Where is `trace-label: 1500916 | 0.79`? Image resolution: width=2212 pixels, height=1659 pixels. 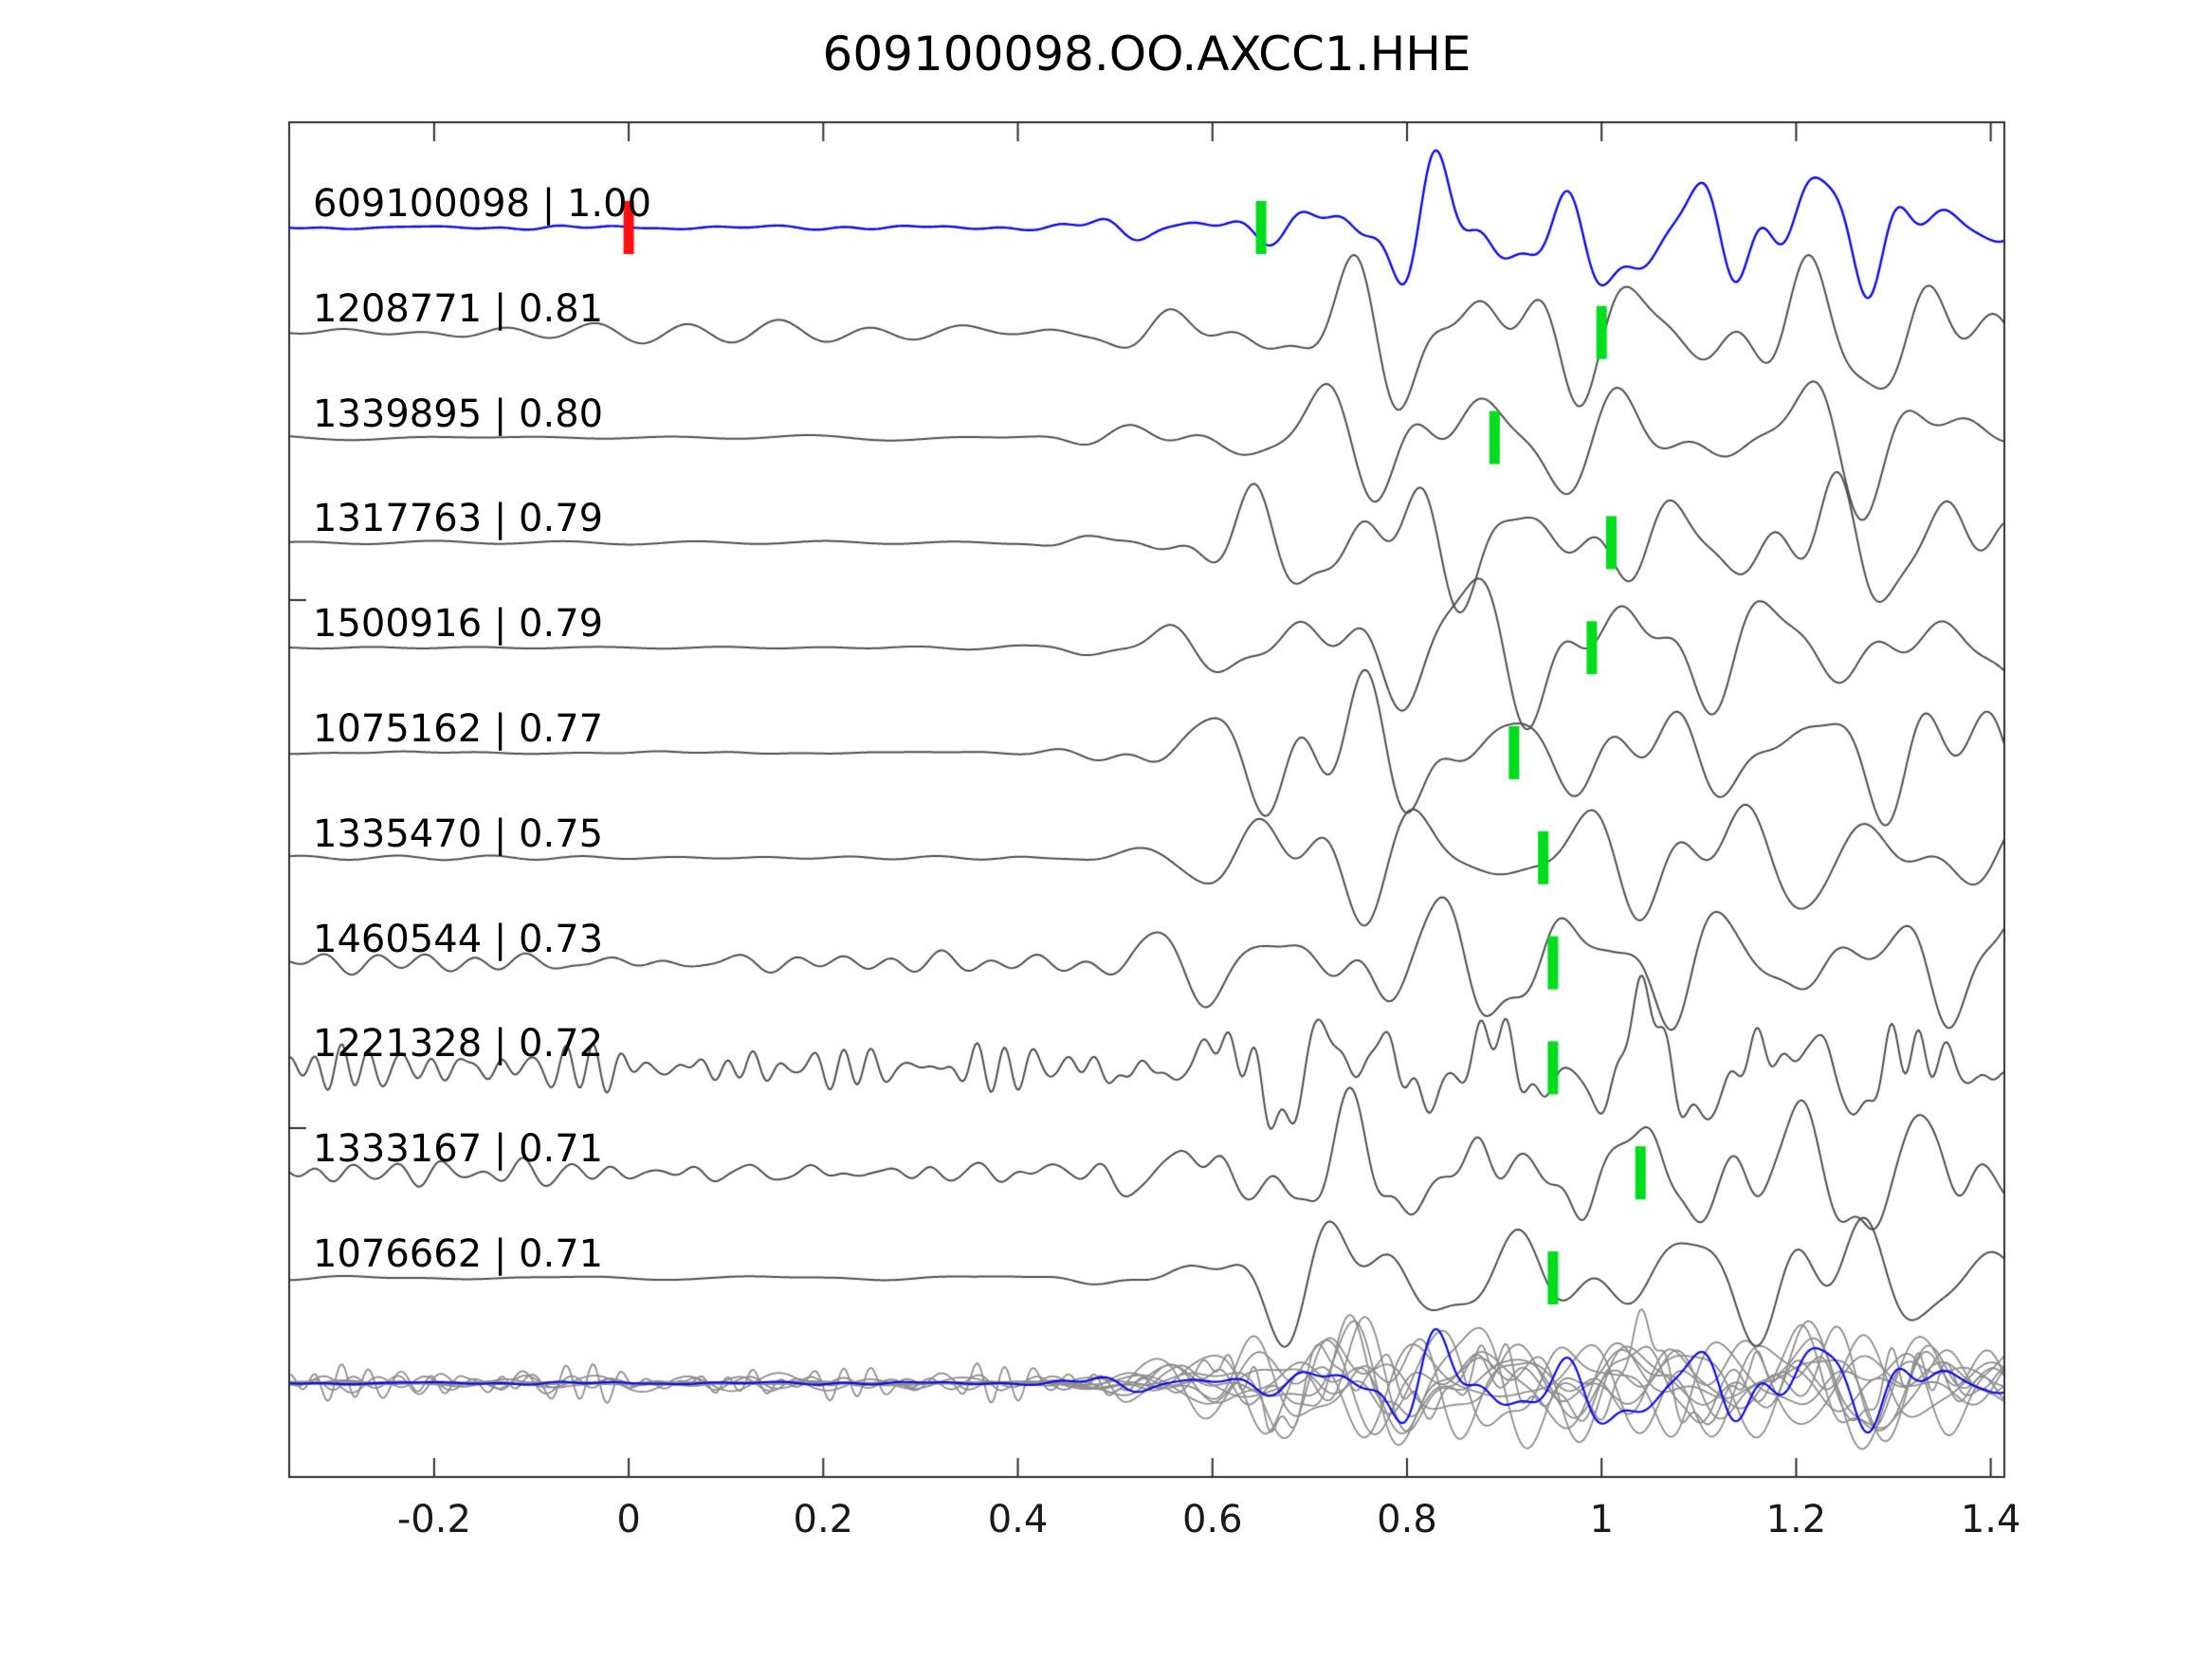
trace-label: 1500916 | 0.79 is located at coordinates (458, 624).